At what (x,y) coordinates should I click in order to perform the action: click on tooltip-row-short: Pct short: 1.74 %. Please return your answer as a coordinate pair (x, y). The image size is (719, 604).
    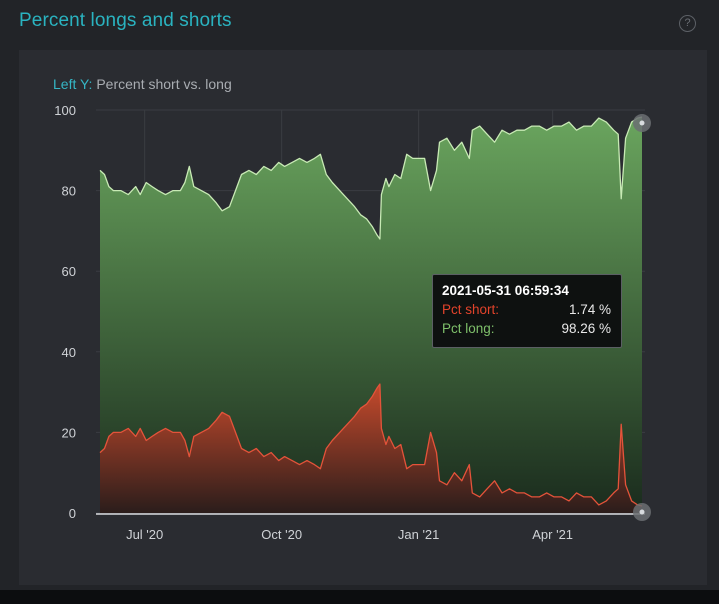
    Looking at the image, I should click on (526, 309).